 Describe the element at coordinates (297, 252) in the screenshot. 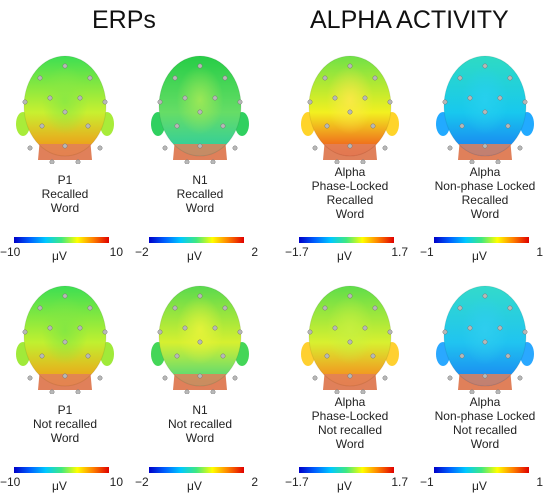

I see `colorbar-min-label: −1.7` at that location.